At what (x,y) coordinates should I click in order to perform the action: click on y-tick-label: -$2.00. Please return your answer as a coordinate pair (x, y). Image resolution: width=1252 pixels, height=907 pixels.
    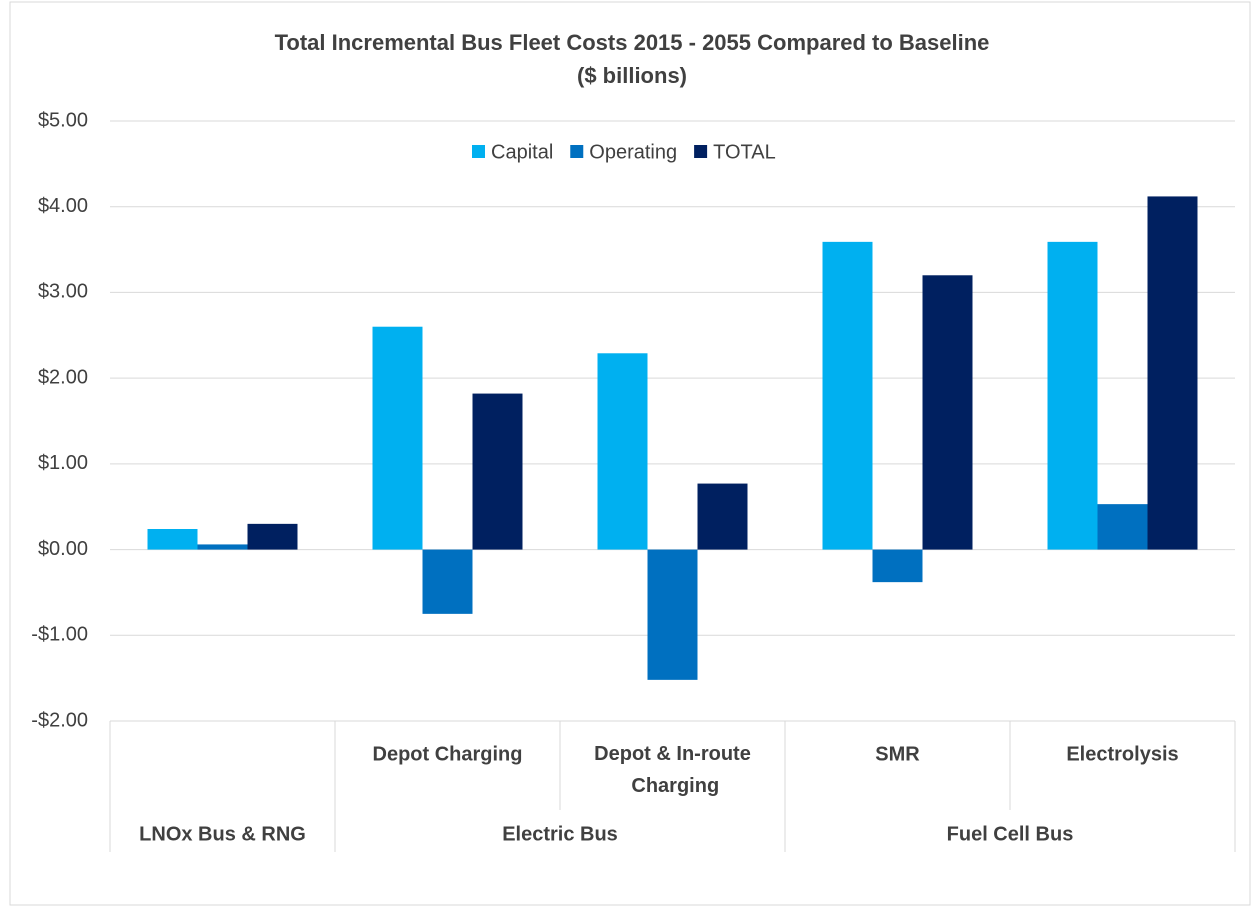
    Looking at the image, I should click on (59, 720).